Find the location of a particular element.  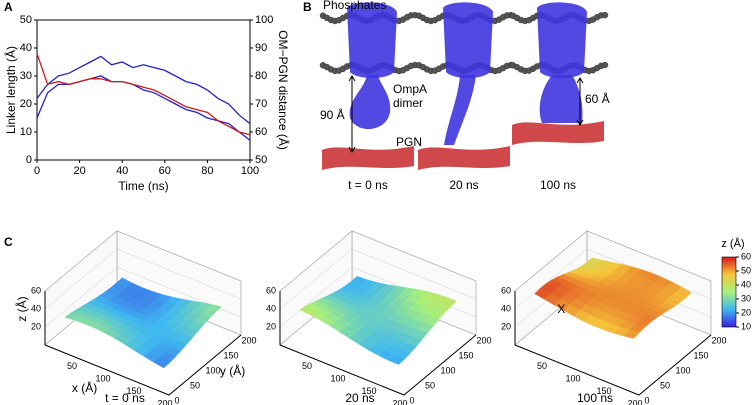

y2-tick-label: 100 is located at coordinates (264, 20).